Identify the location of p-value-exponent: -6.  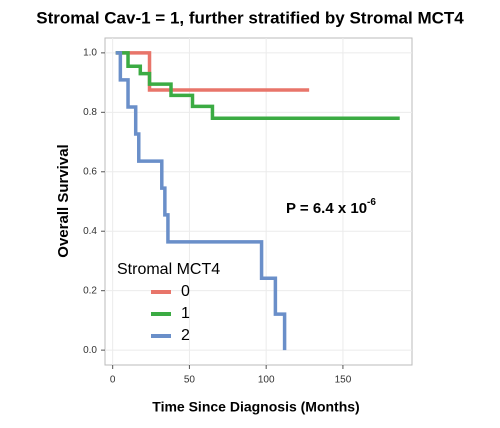
(371, 202).